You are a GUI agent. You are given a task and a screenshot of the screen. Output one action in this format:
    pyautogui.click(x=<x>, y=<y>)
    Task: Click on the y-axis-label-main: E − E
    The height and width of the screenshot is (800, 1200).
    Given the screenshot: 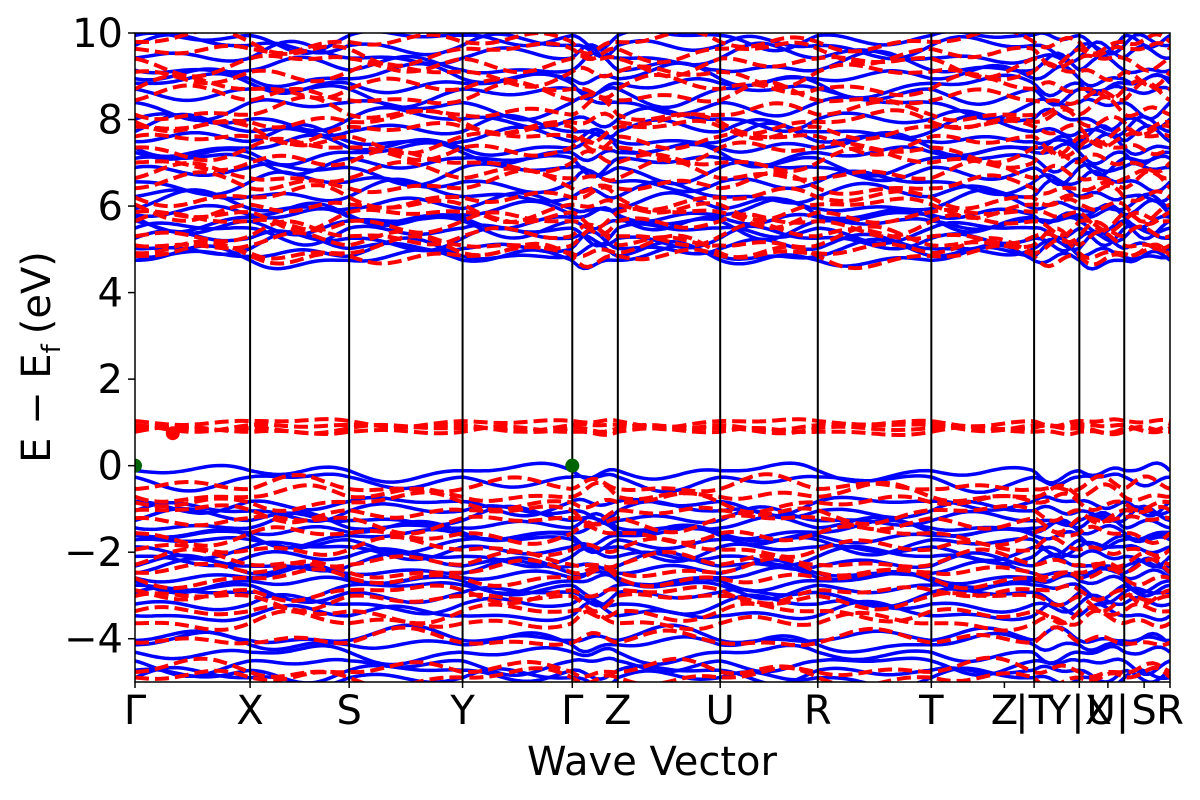 What is the action you would take?
    pyautogui.click(x=37, y=408)
    